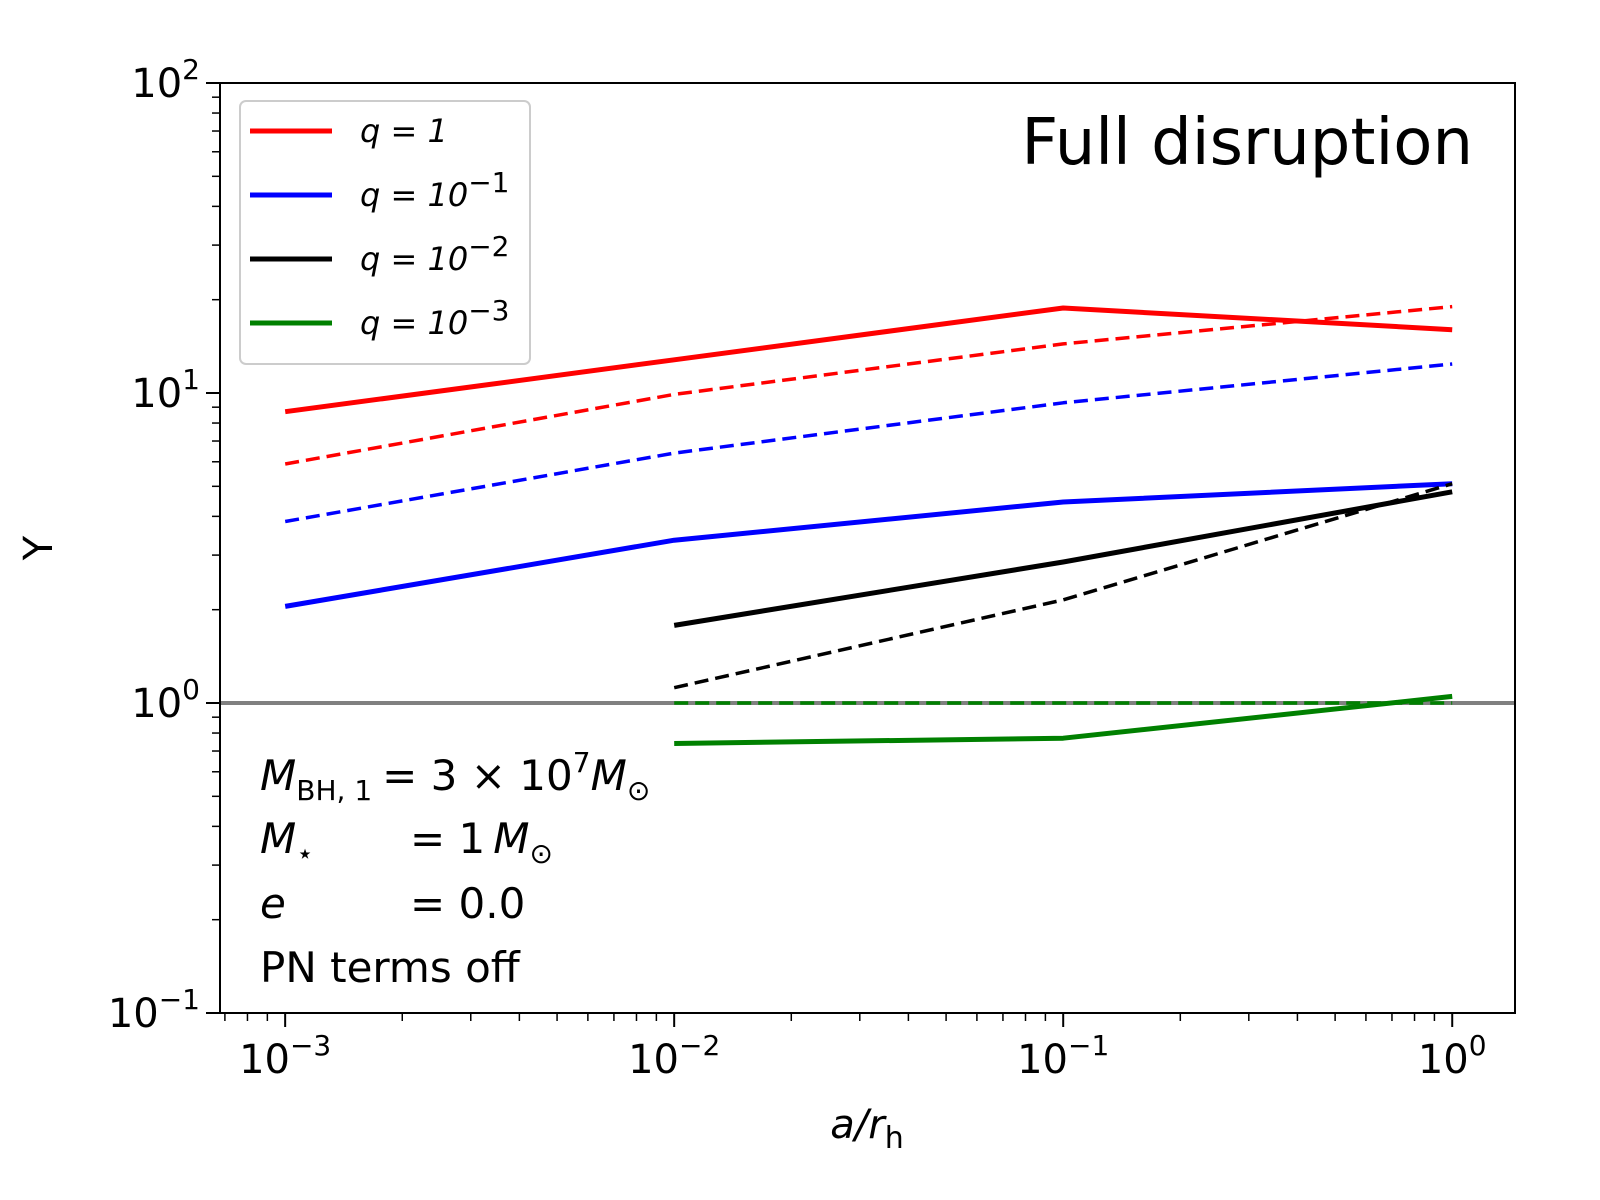 The width and height of the screenshot is (1600, 1200). I want to click on x-tick-label: 10⁻¹, so click(1063, 1056).